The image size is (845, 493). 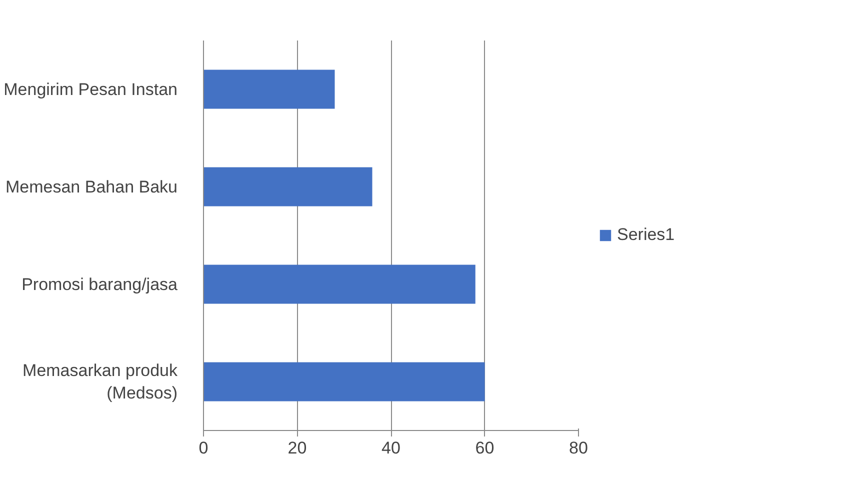 I want to click on y-tick-label: Mengirim Pesan Instan, so click(x=91, y=89).